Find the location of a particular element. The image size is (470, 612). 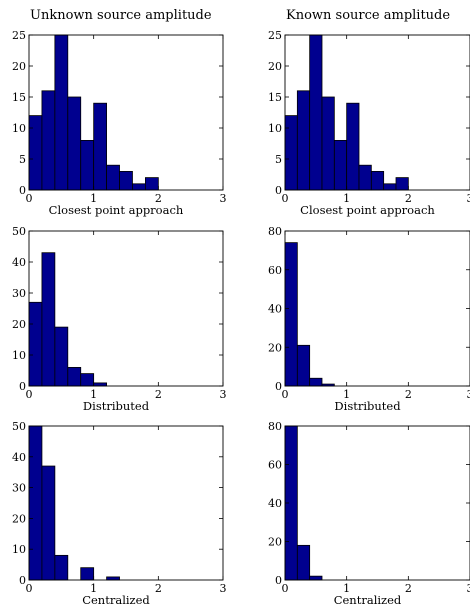

histogram-panel-2: 0 1 2 3 0 5 10 15 20 25 Closest point approach is located at coordinates (369, 123).